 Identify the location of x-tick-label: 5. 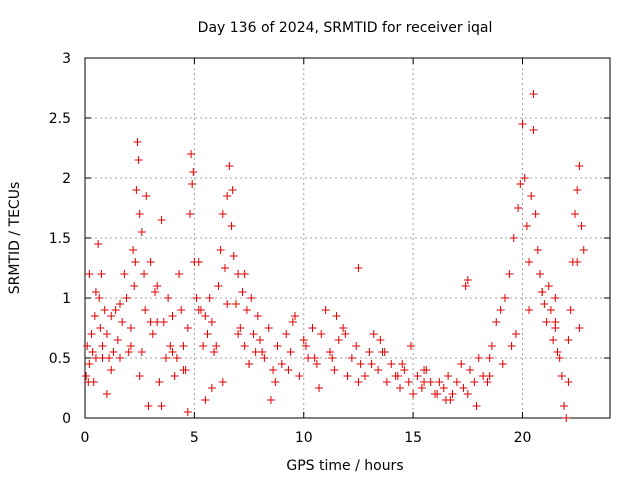
(194, 438).